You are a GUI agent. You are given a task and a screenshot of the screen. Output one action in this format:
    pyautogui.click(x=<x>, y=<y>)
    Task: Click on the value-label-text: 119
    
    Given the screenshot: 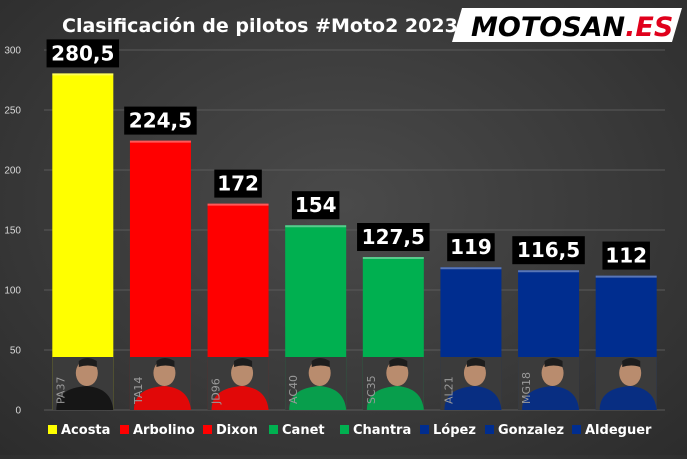 What is the action you would take?
    pyautogui.click(x=471, y=247)
    